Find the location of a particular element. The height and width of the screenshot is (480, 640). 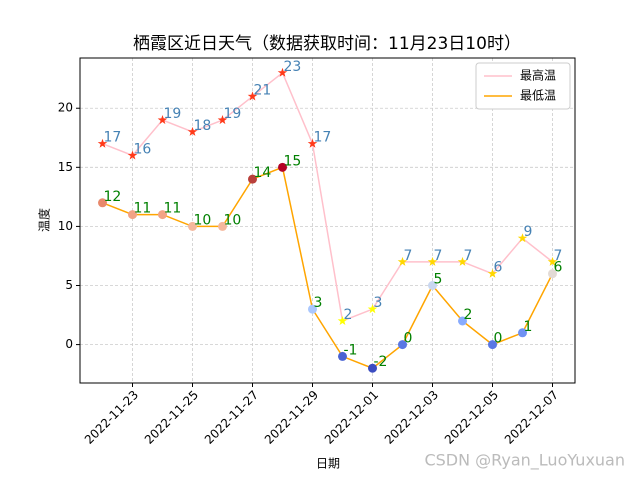

value-label: 21 is located at coordinates (263, 90).